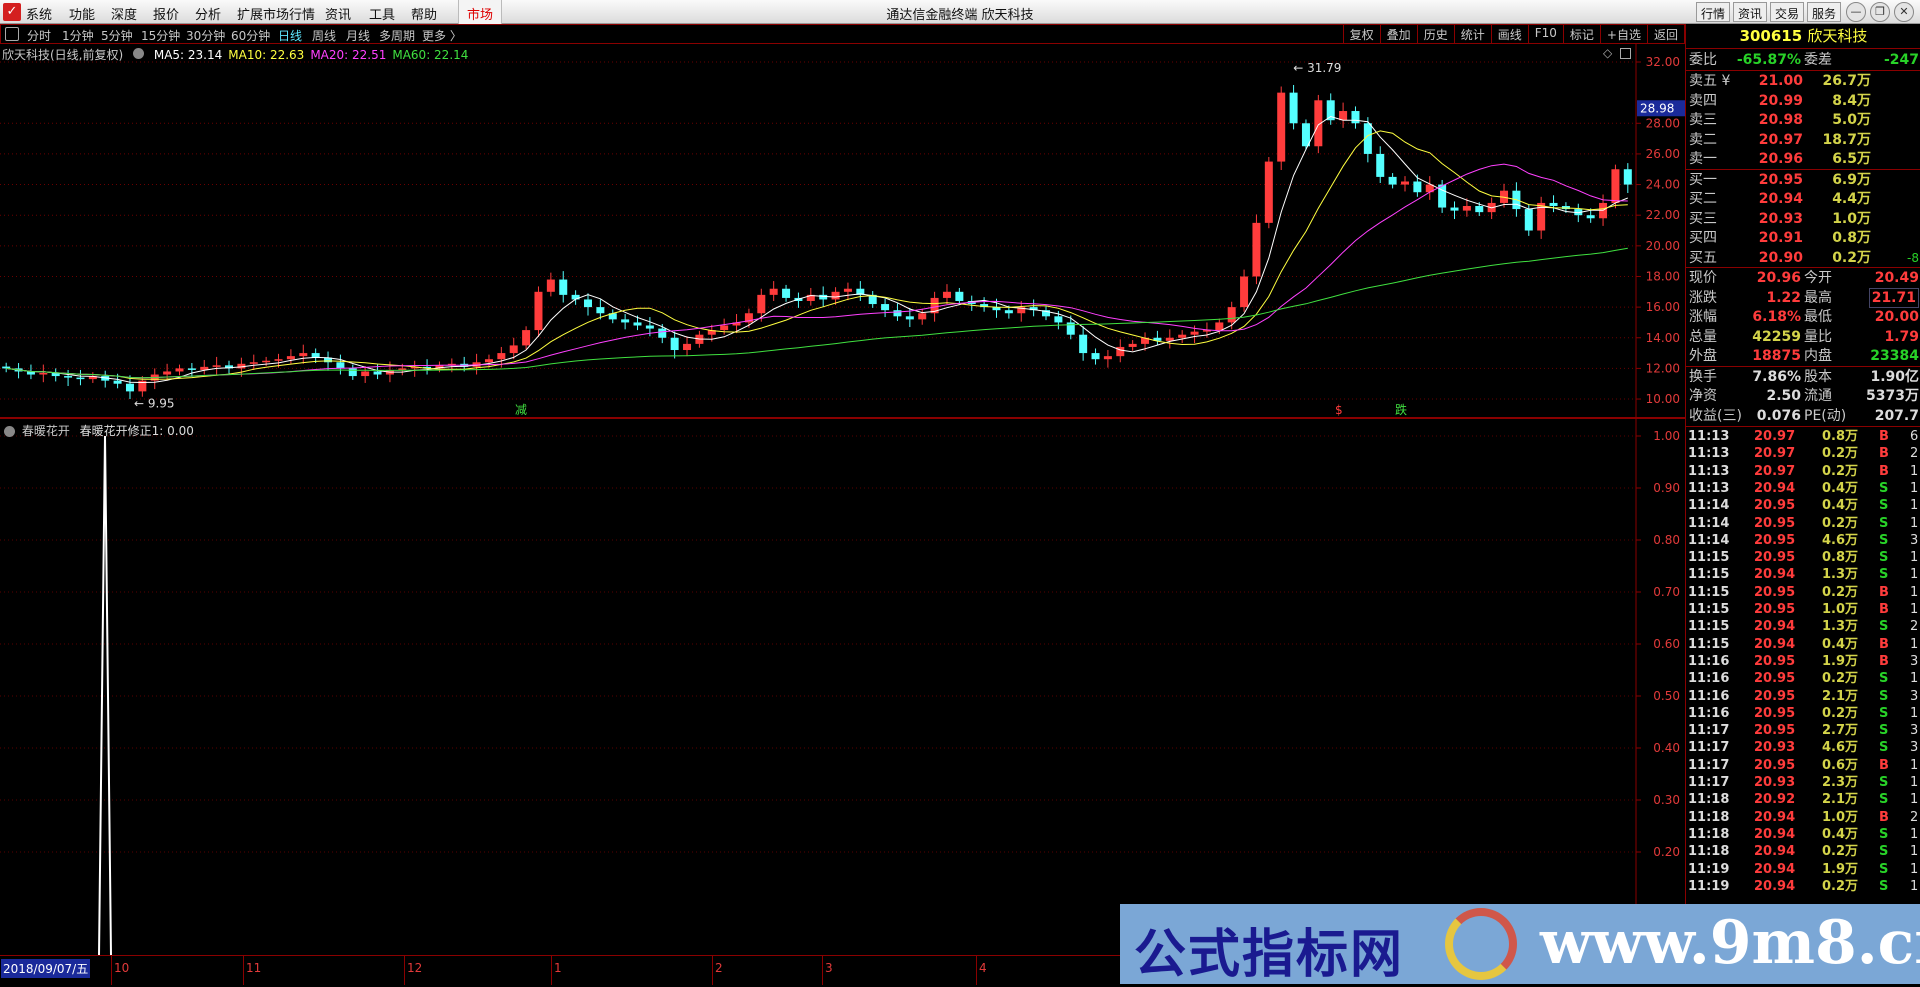  I want to click on menu-item: 功能, so click(82, 15).